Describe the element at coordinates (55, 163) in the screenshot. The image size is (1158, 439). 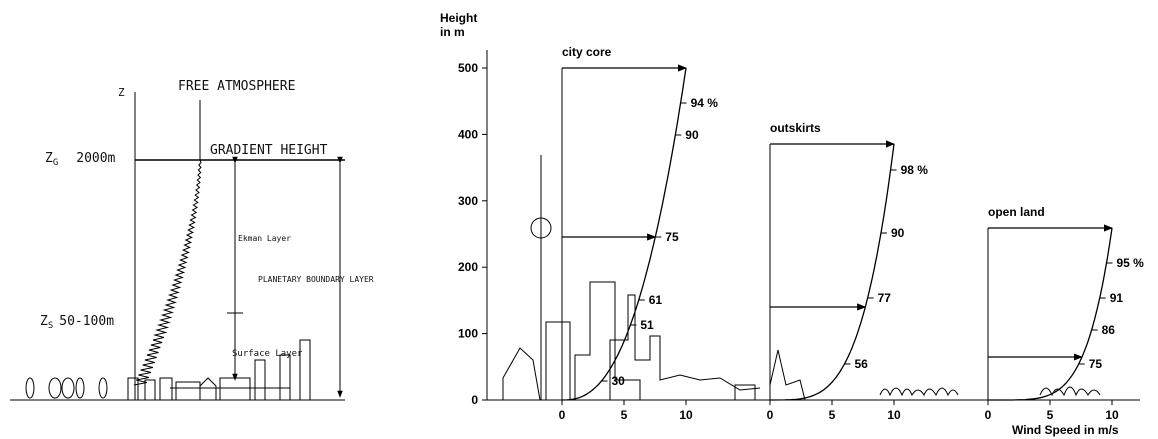
I see `subscript: G` at that location.